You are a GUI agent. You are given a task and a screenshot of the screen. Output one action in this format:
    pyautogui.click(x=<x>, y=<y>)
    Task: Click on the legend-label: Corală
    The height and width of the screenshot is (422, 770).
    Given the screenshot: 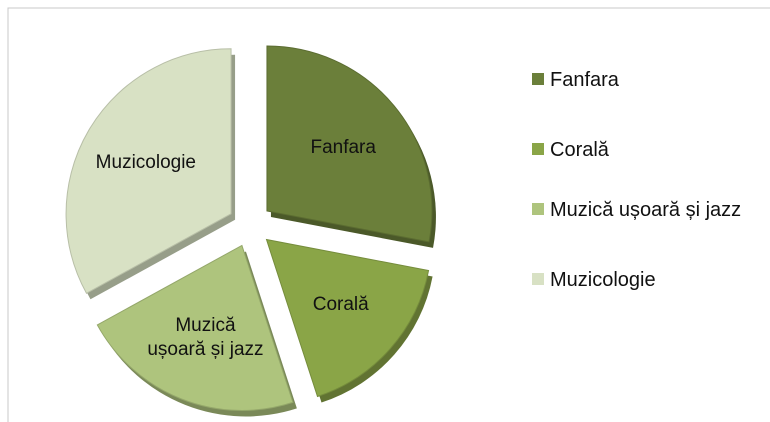 What is the action you would take?
    pyautogui.click(x=579, y=150)
    